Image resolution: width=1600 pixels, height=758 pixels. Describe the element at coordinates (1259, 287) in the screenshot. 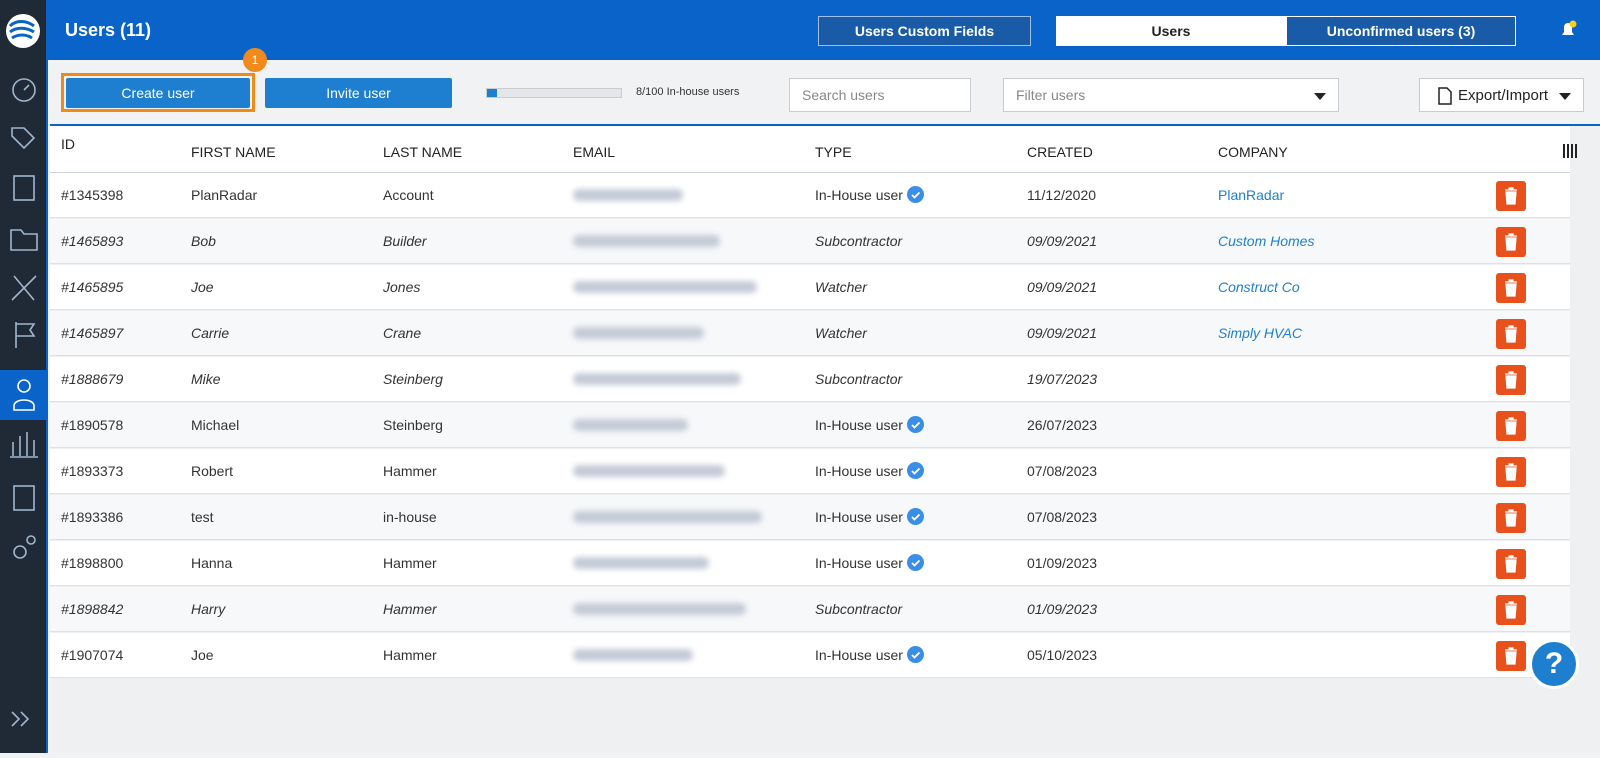

I see `company: Construct Co` at that location.